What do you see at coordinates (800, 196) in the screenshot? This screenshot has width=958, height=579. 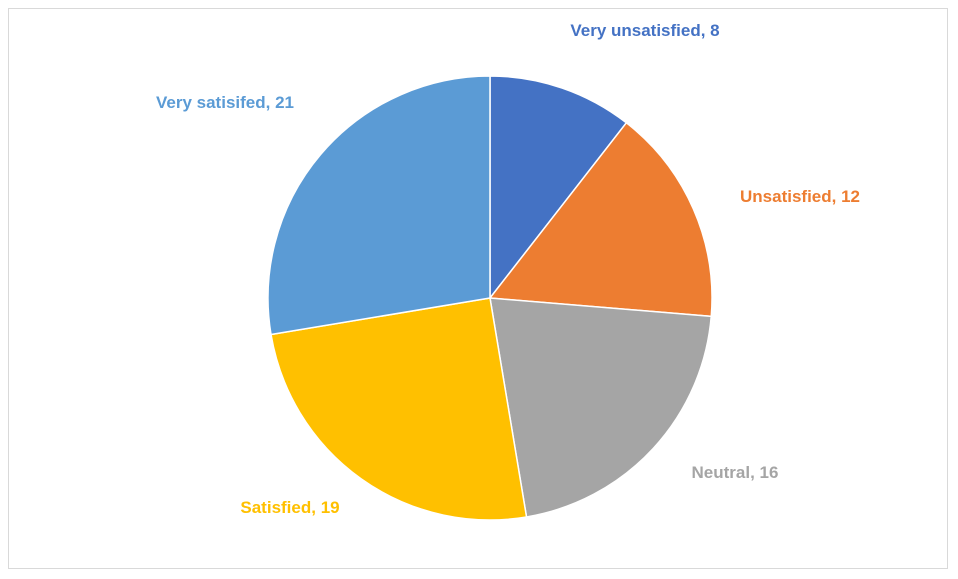 I see `data-label: Unsatisfied, 12` at bounding box center [800, 196].